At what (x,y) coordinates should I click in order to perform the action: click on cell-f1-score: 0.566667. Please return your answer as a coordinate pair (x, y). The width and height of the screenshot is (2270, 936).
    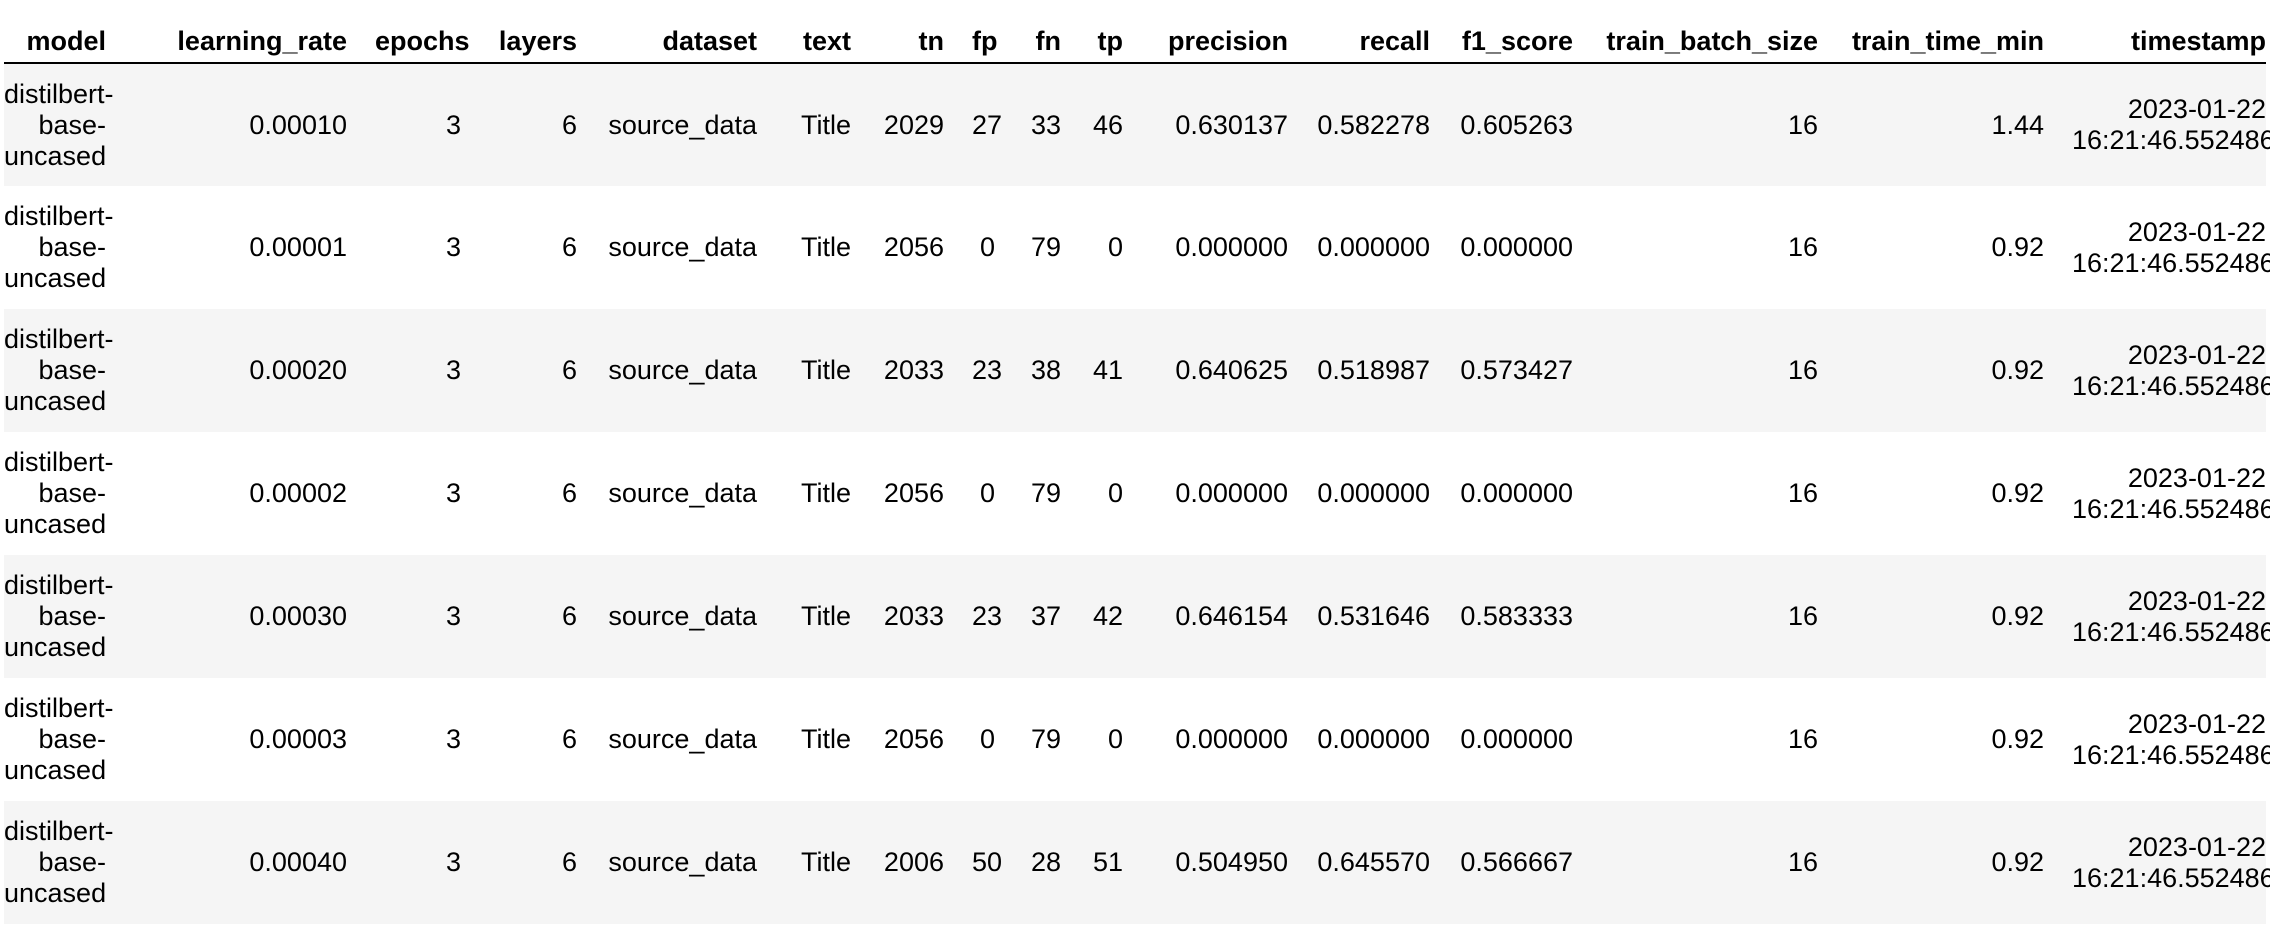
    Looking at the image, I should click on (1529, 862).